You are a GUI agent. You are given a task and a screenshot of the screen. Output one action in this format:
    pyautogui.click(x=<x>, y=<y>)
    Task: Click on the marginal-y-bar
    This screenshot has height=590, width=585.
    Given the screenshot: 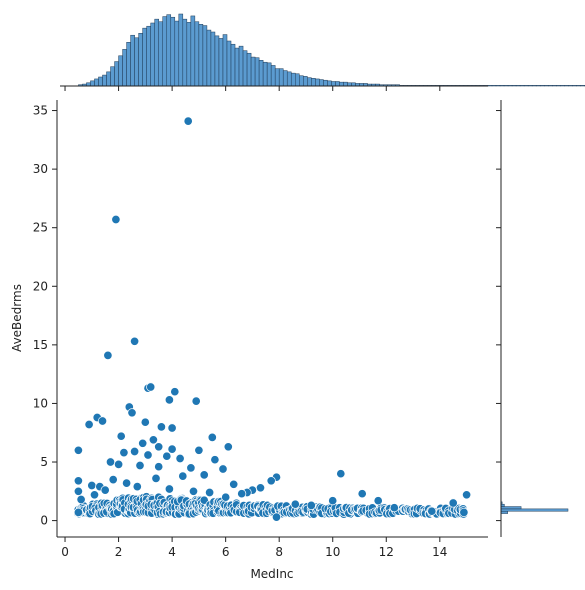 What is the action you would take?
    pyautogui.click(x=534, y=510)
    